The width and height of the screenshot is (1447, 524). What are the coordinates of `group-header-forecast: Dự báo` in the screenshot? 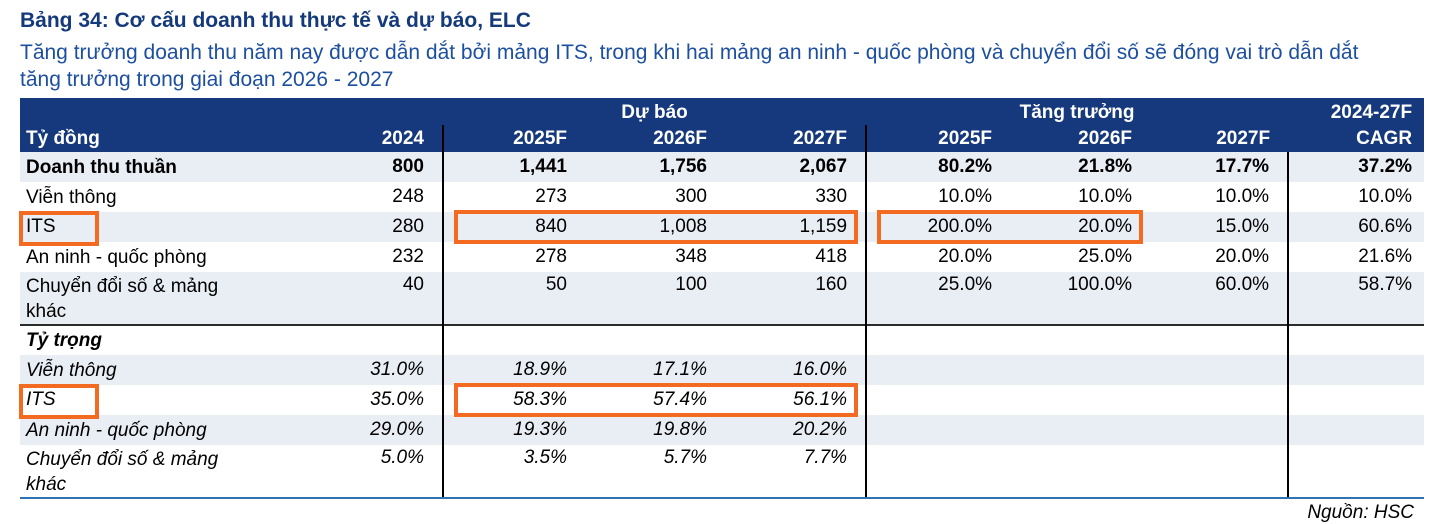 It's located at (655, 111).